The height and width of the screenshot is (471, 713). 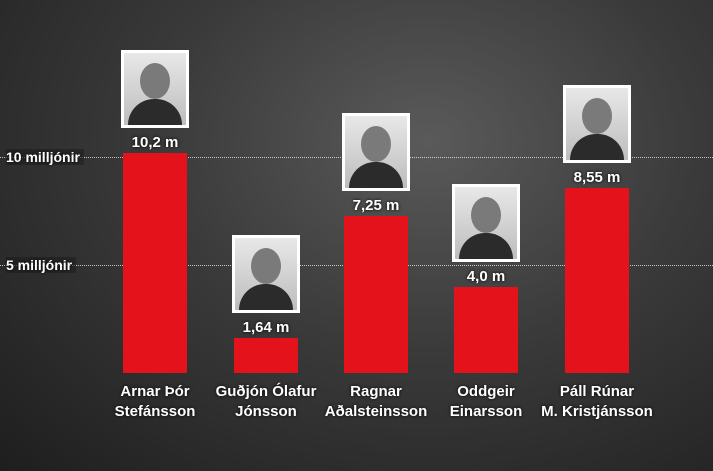 What do you see at coordinates (266, 401) in the screenshot?
I see `x-tick-label: Guðjón Ólafur Jónsson` at bounding box center [266, 401].